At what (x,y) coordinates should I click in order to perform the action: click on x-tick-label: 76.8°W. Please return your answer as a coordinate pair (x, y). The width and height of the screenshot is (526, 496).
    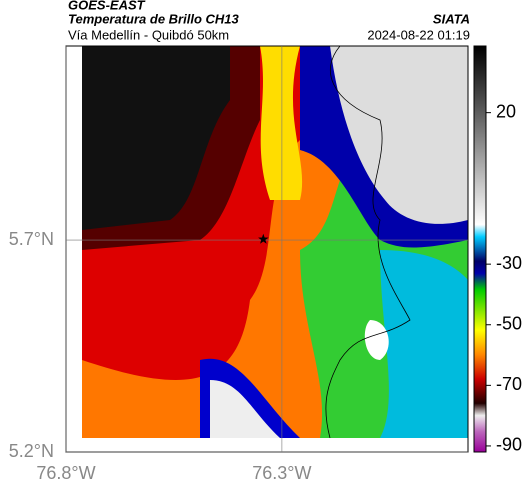
    Looking at the image, I should click on (65, 473).